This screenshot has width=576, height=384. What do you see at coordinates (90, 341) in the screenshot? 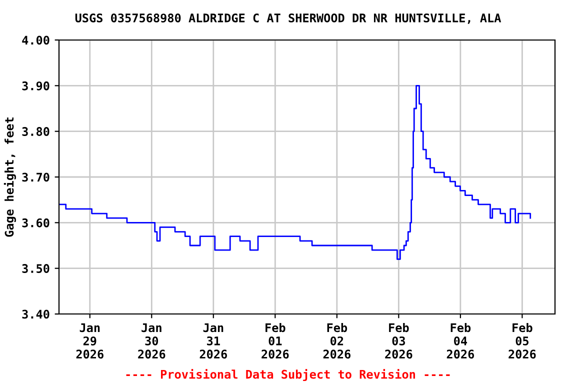
I see `x-tick-label: Jan 29 2026` at bounding box center [90, 341].